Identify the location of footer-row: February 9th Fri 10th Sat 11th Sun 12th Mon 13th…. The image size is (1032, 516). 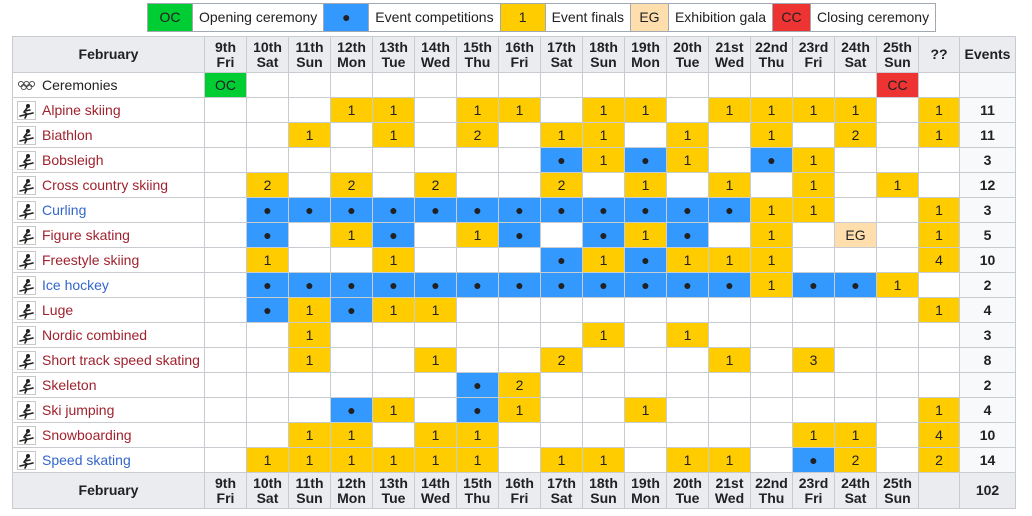
(514, 490).